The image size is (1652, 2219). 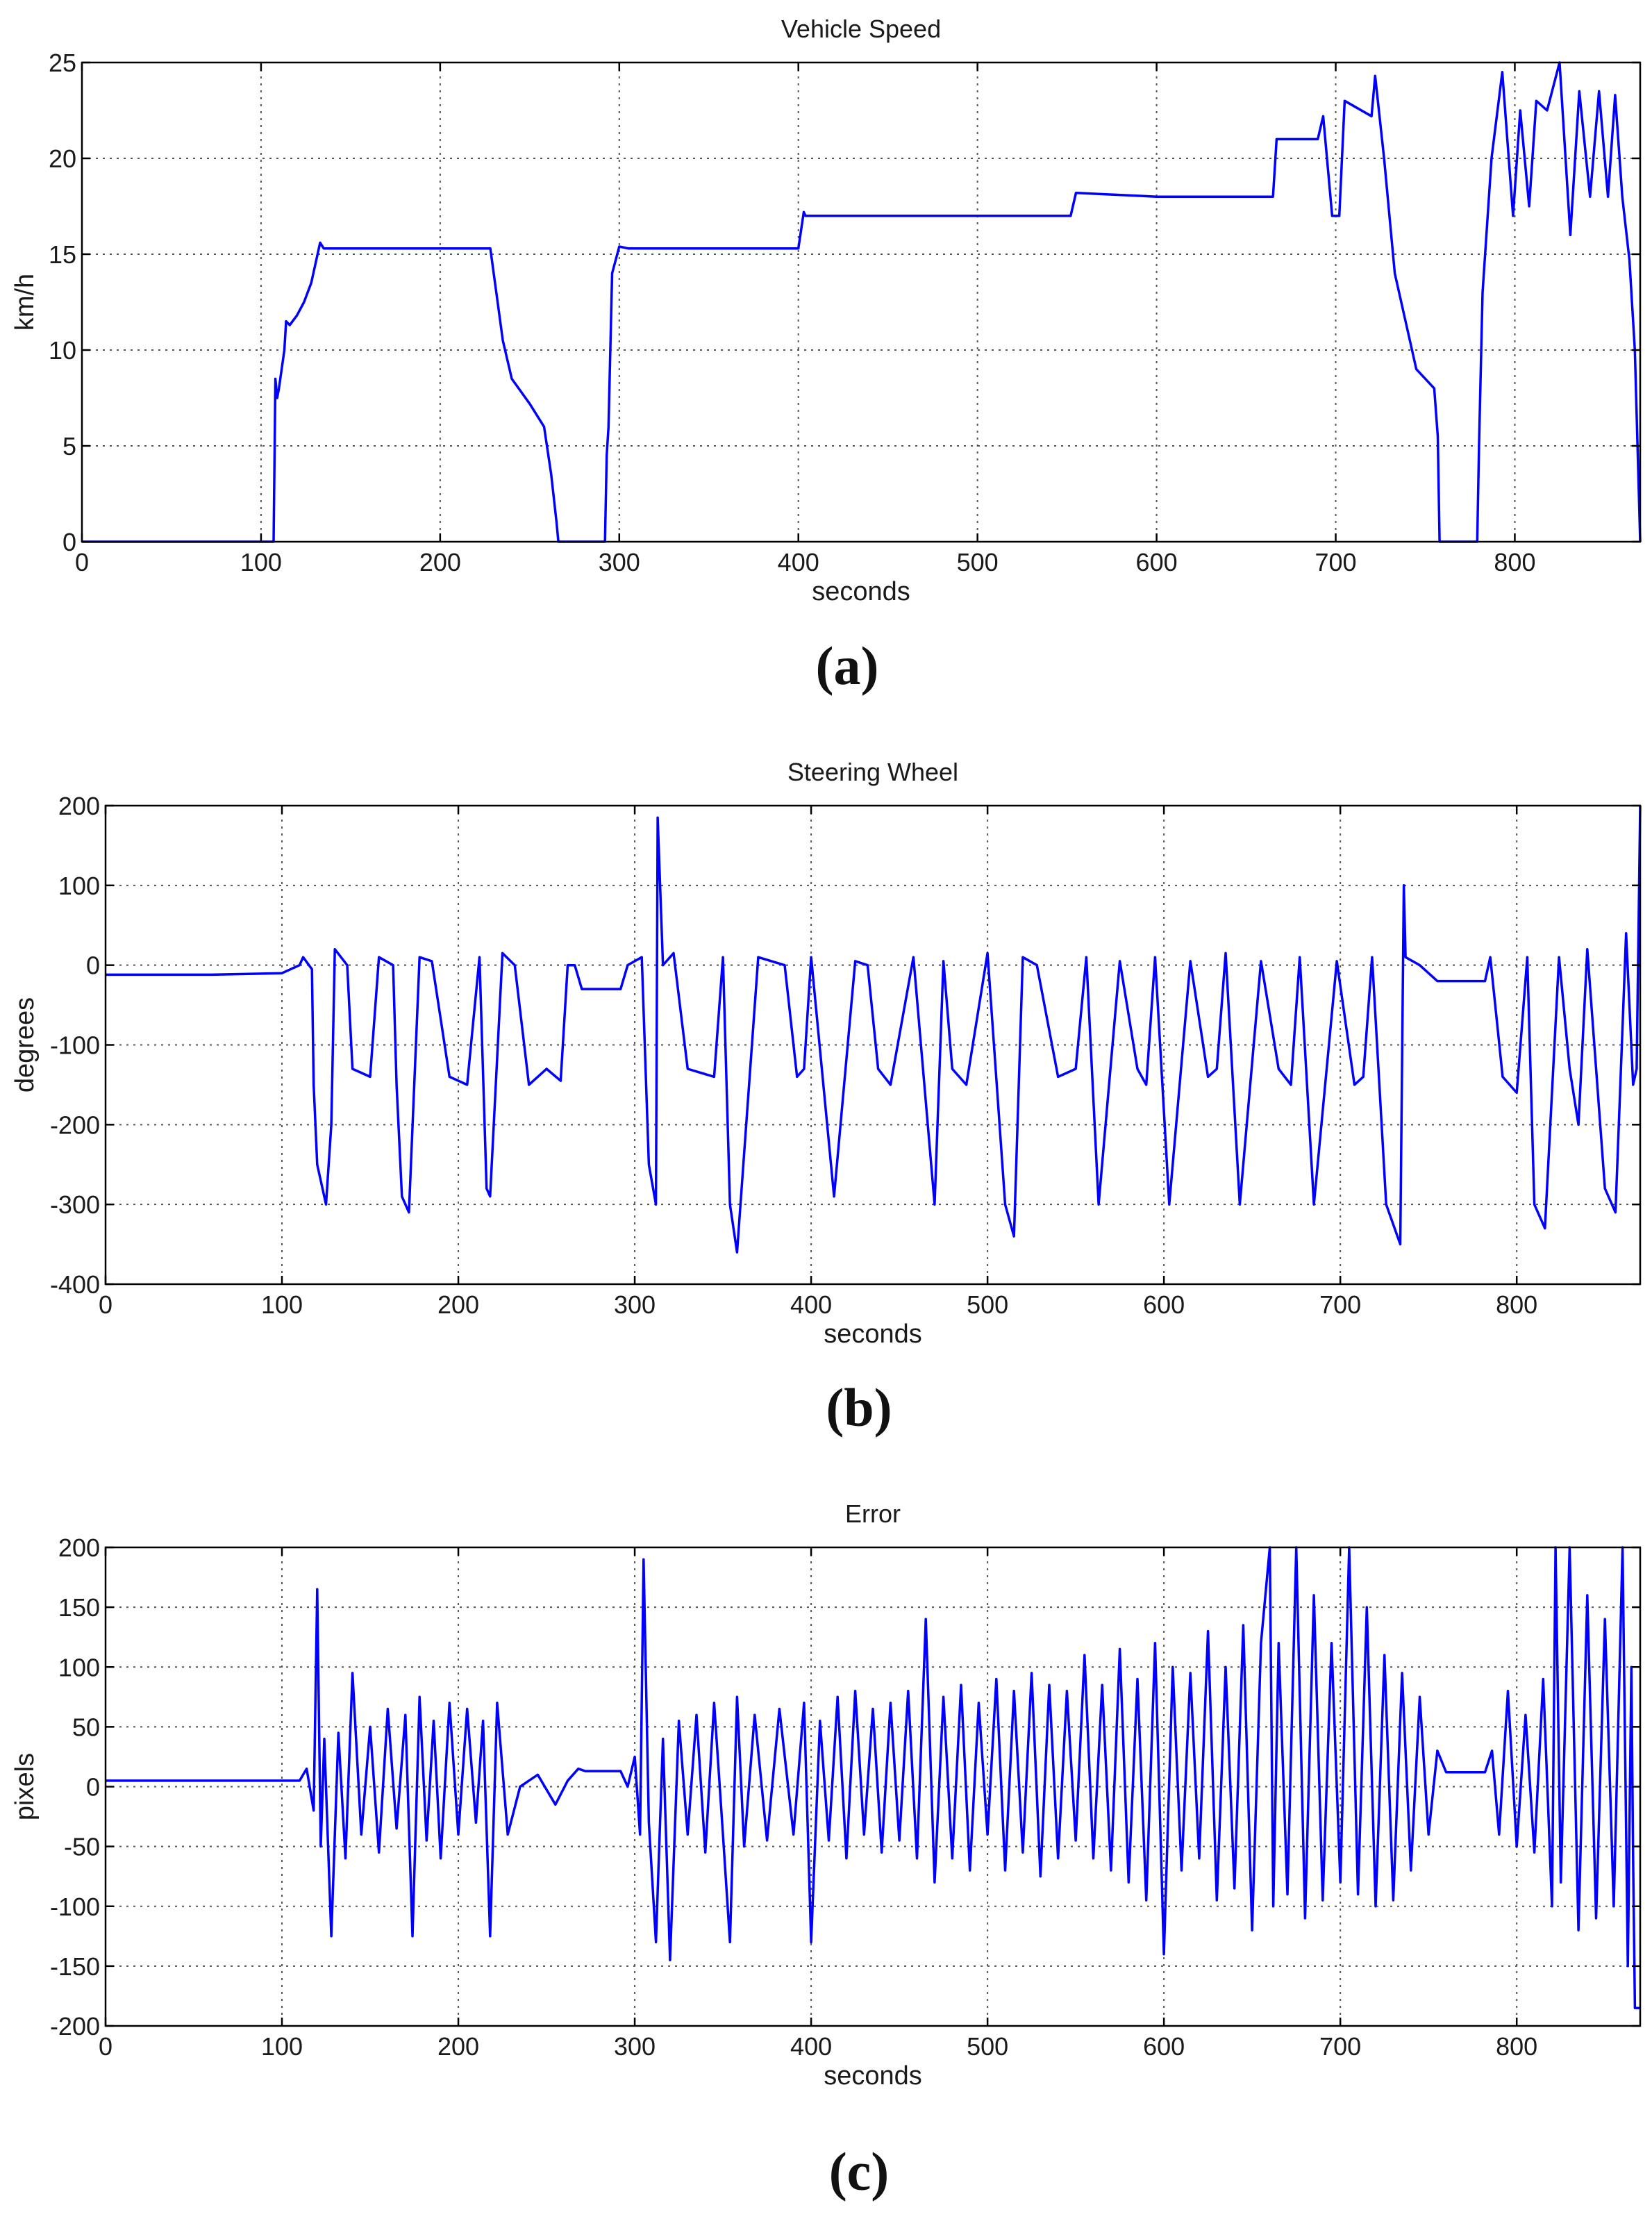 I want to click on y-tick-label: -150, so click(x=75, y=1966).